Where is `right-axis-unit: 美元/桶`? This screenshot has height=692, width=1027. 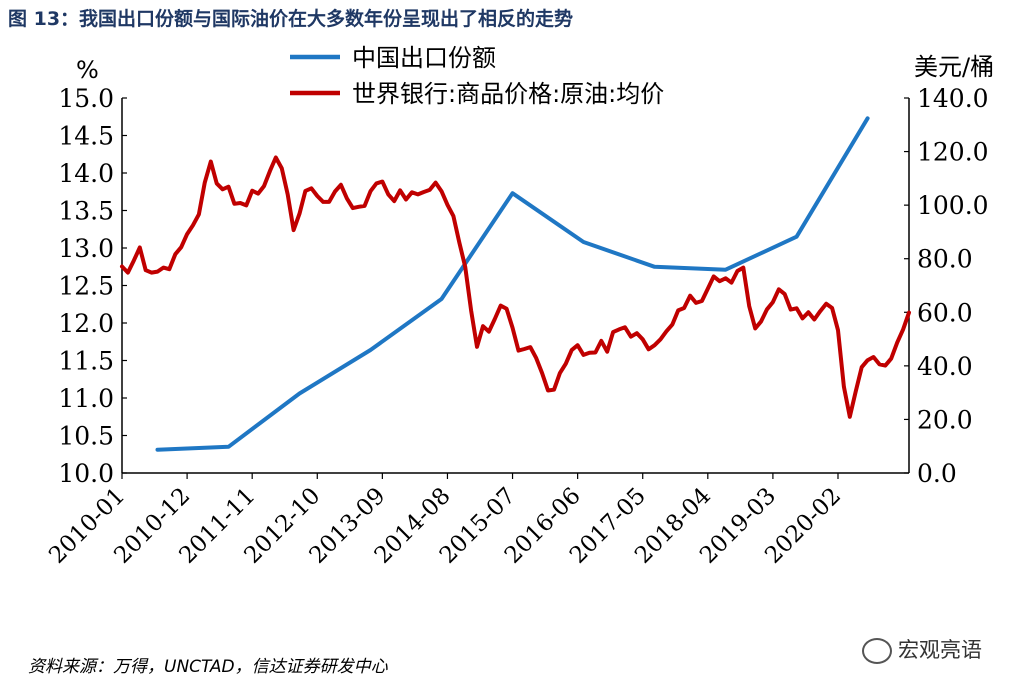 right-axis-unit: 美元/桶 is located at coordinates (954, 67).